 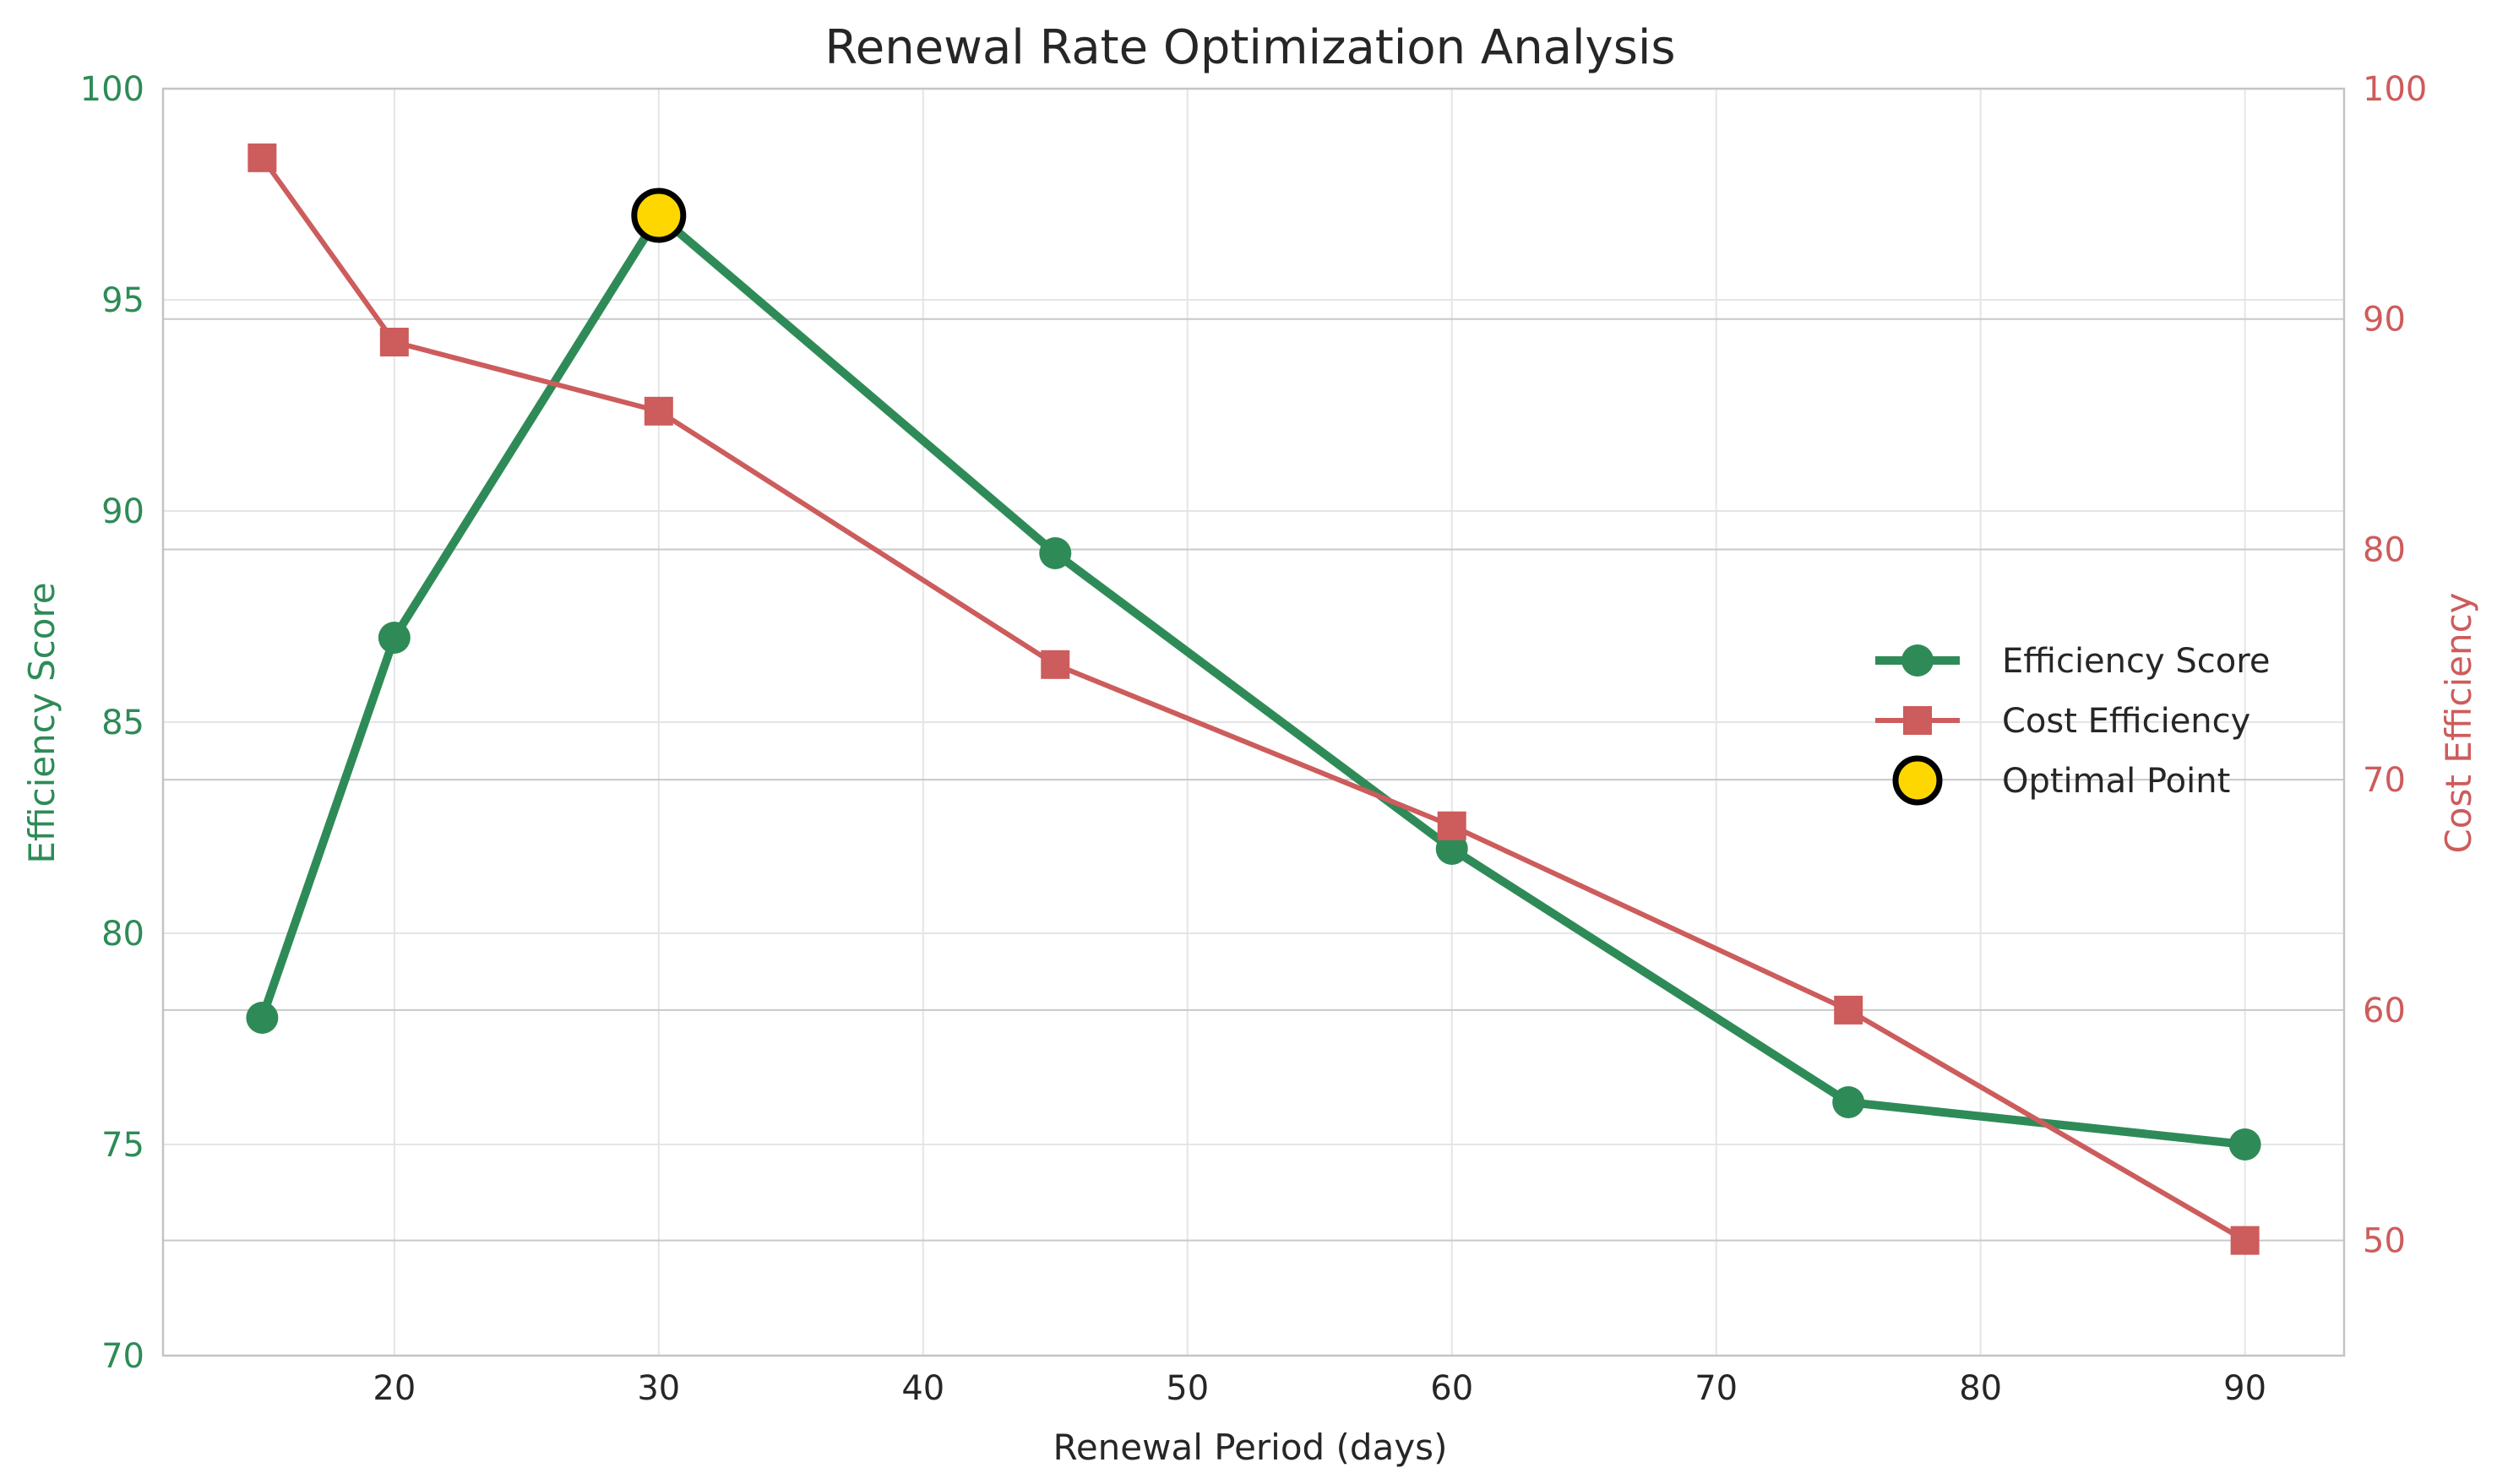 What do you see at coordinates (922, 1388) in the screenshot?
I see `x-tick-label: 40` at bounding box center [922, 1388].